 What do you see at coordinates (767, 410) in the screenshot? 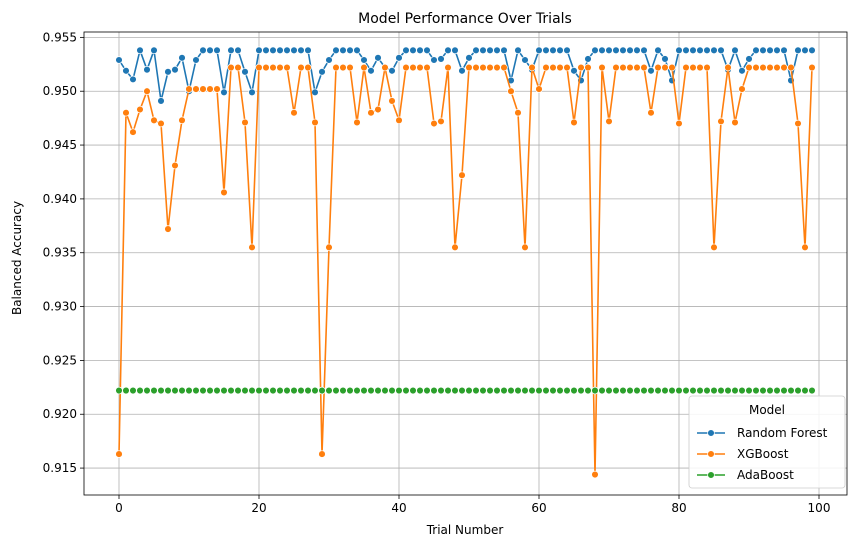
I see `legend-title: Model` at bounding box center [767, 410].